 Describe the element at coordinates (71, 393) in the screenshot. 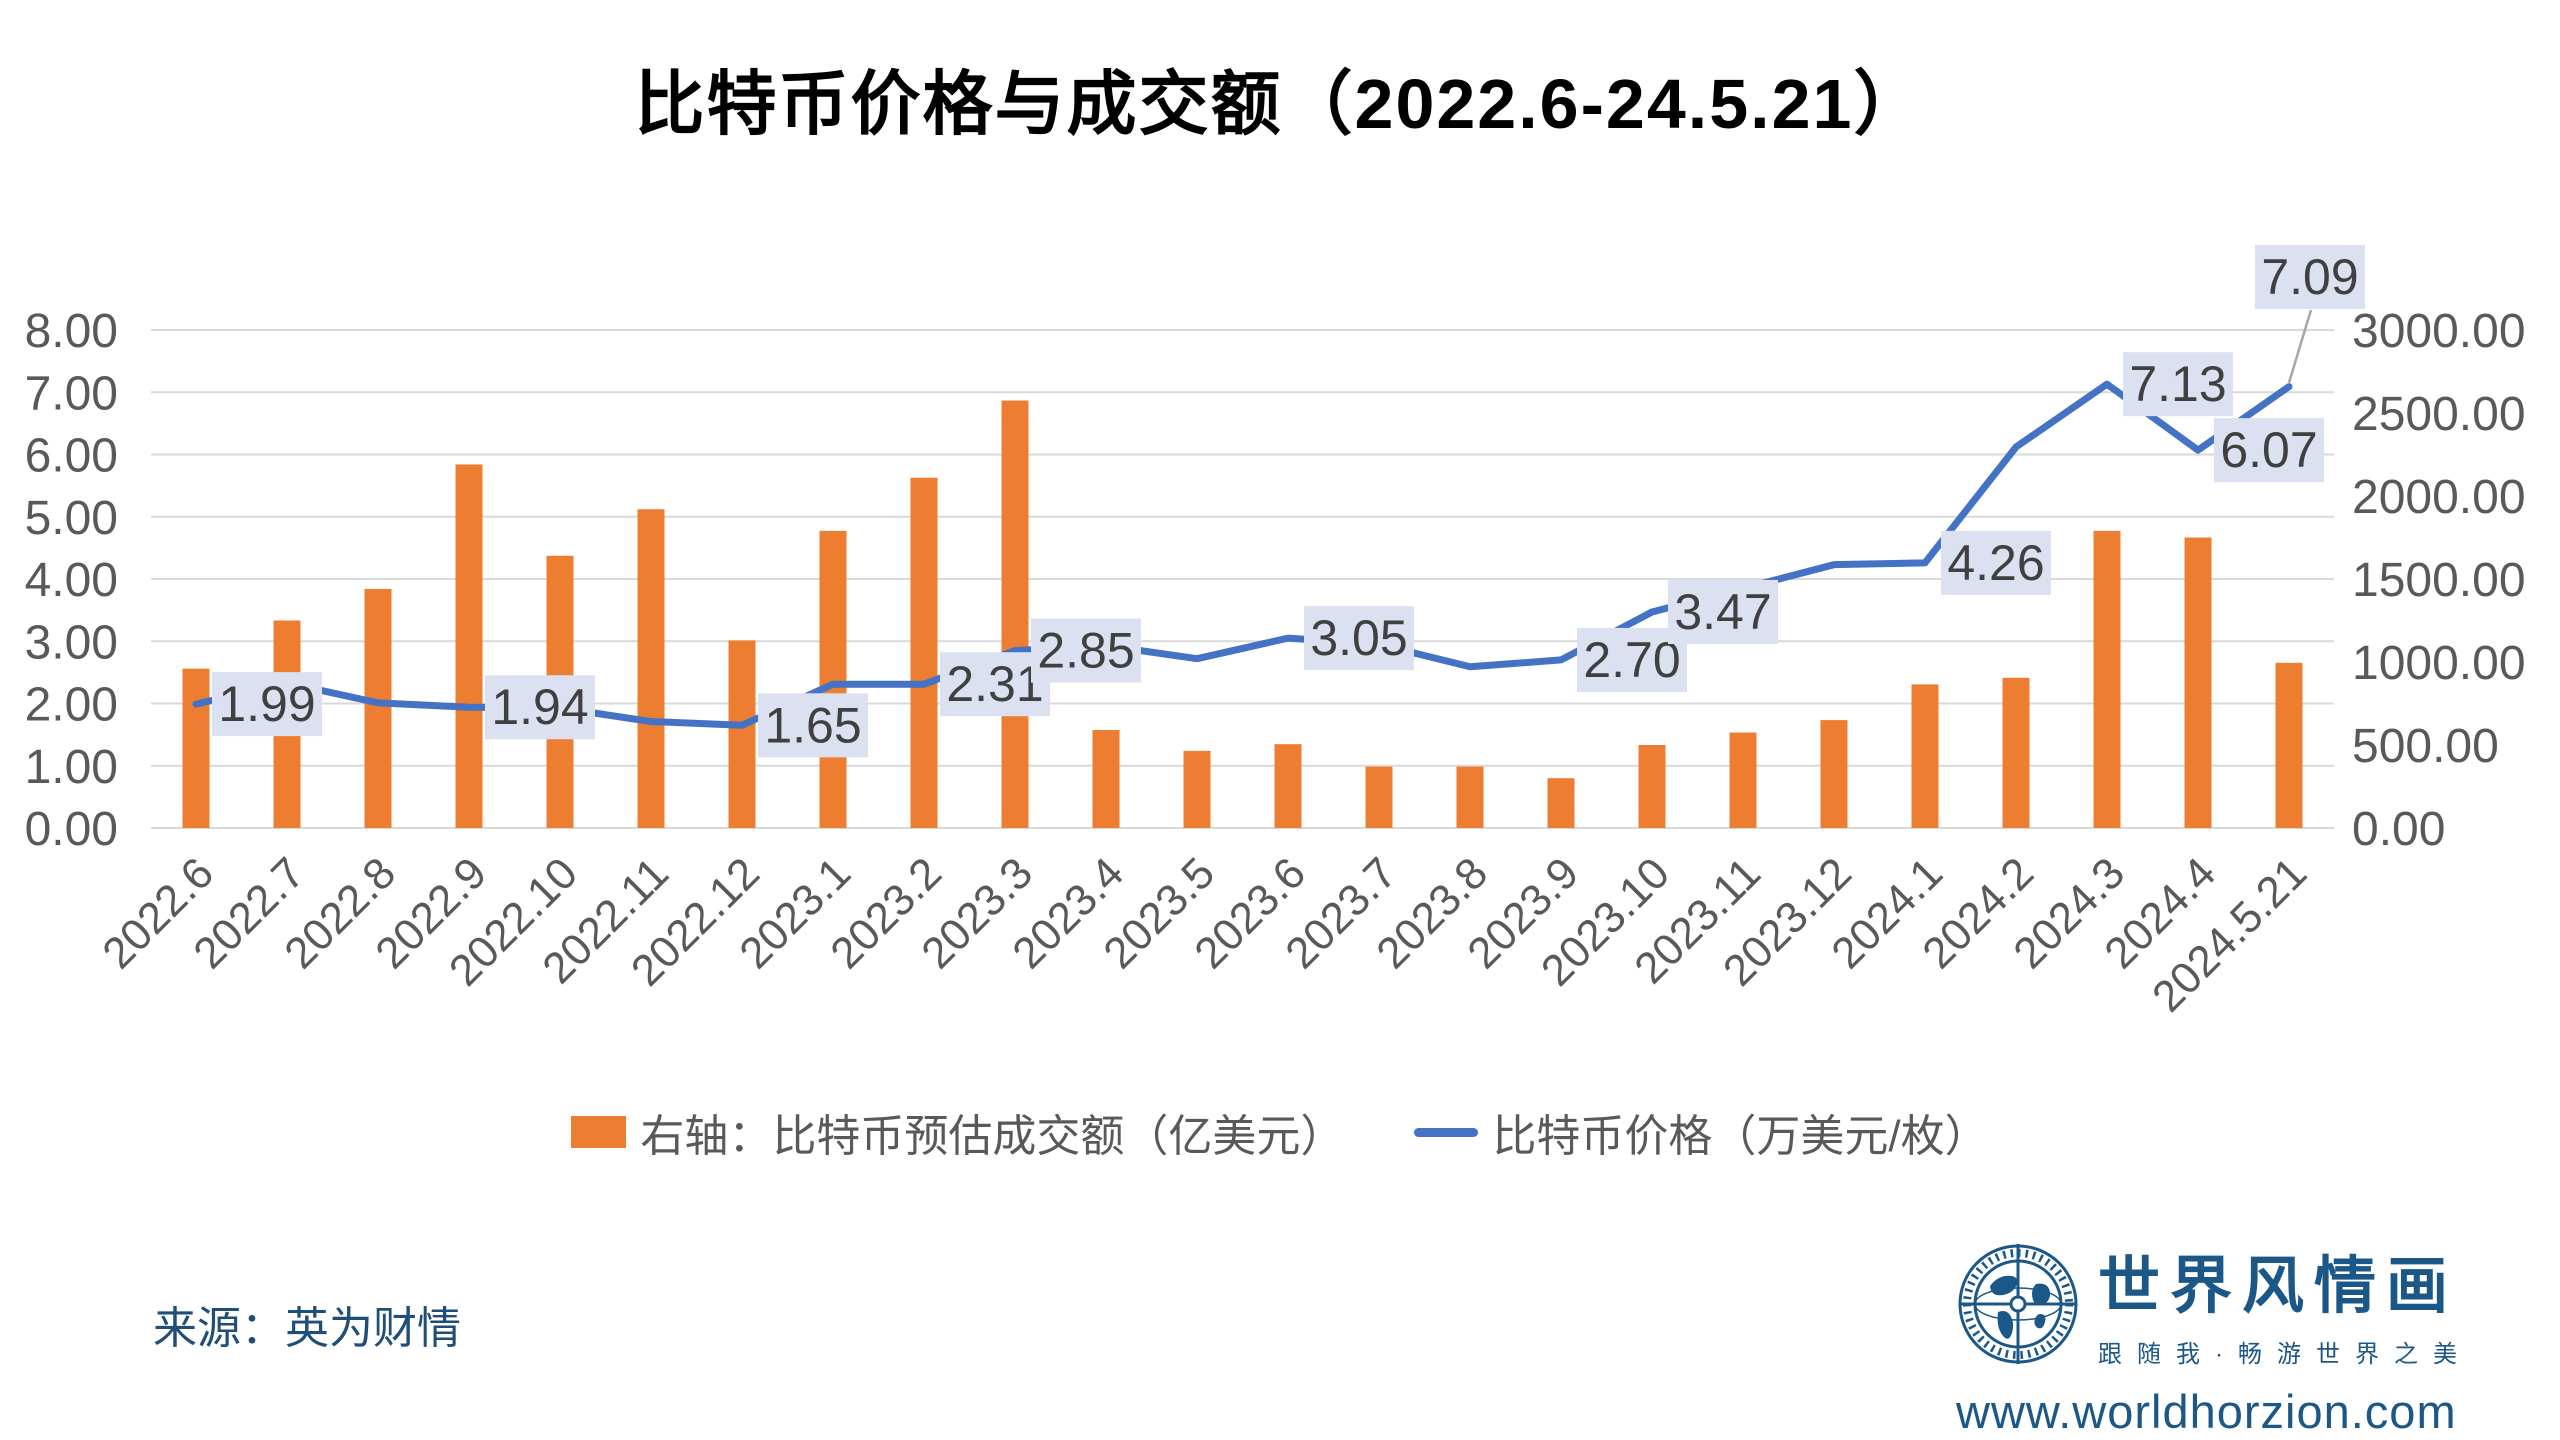

I see `left-axis-tick: 7.00` at that location.